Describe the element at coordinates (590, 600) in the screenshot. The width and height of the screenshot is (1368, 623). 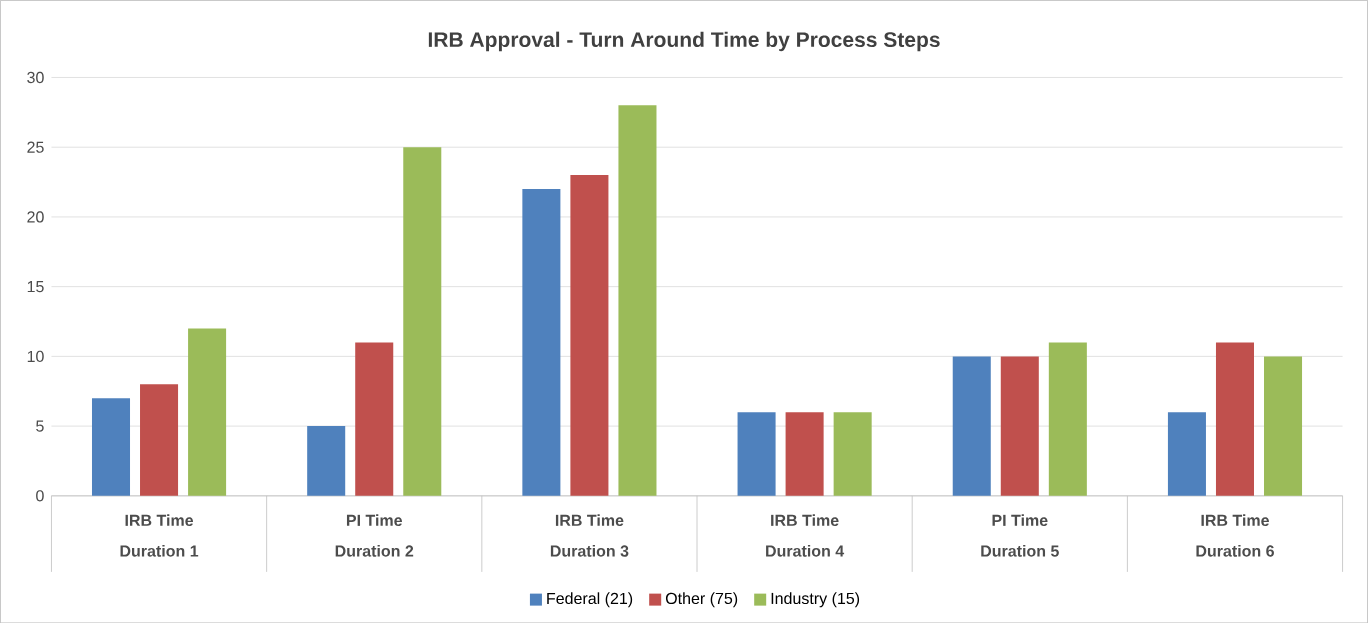
I see `legend-label: Federal (21)` at that location.